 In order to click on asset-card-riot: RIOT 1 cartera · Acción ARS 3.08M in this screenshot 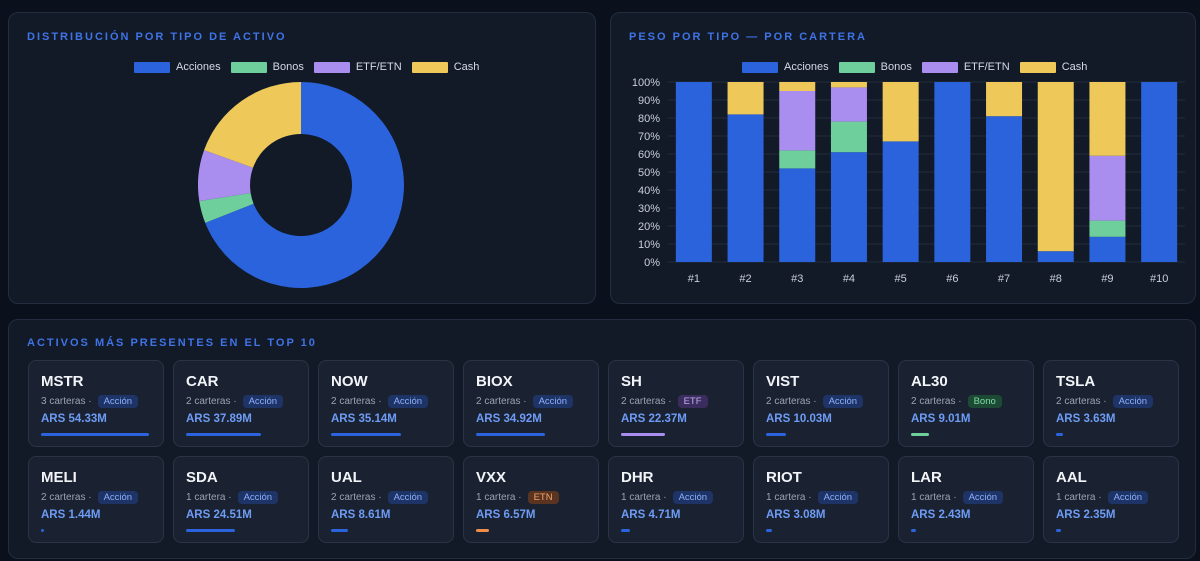, I will do `click(821, 499)`.